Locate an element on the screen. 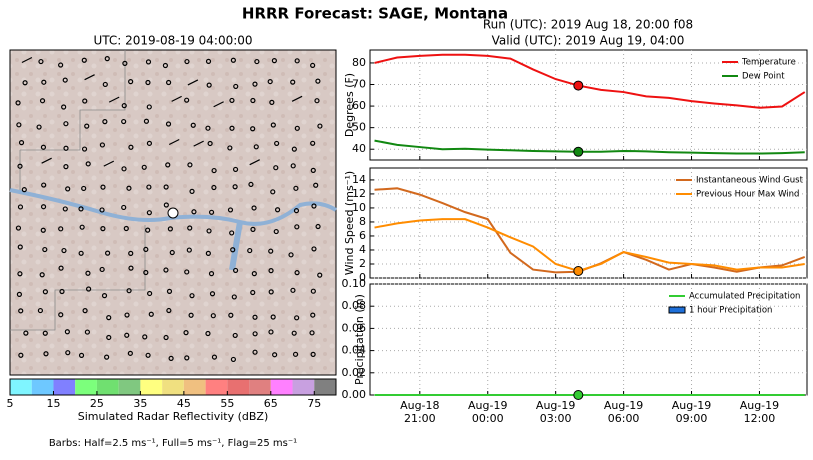  y-tick-label: 80 is located at coordinates (359, 62).